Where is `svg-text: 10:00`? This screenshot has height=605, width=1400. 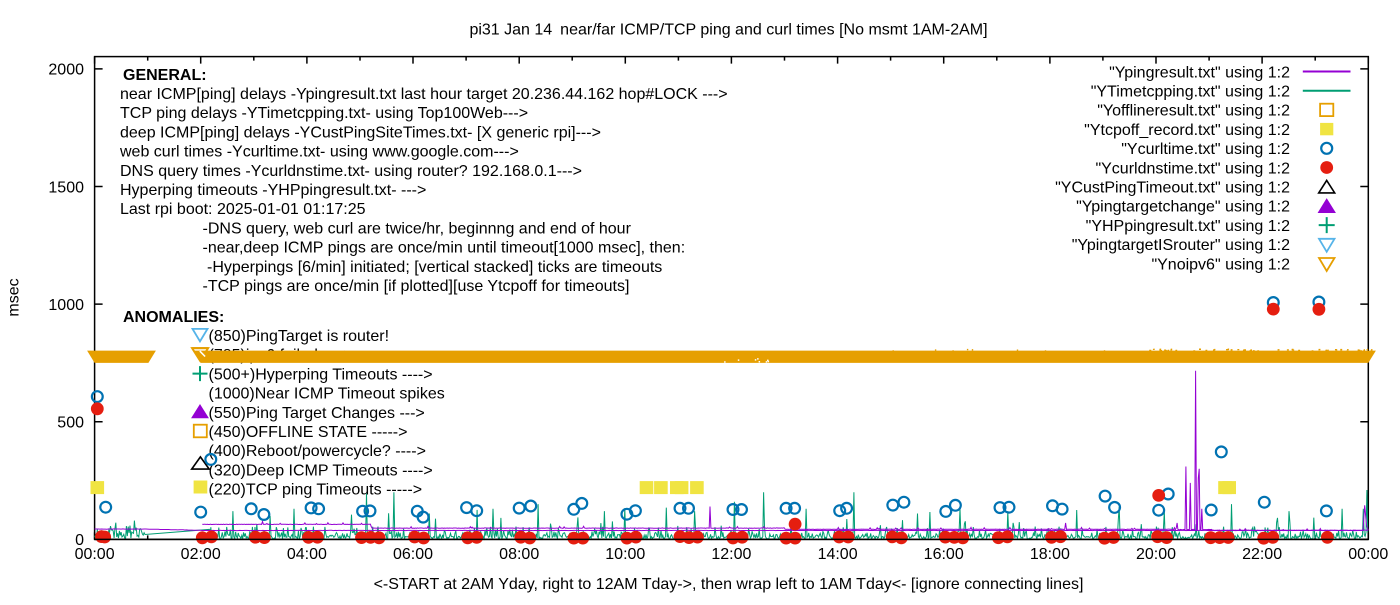
svg-text: 10:00 is located at coordinates (625, 554).